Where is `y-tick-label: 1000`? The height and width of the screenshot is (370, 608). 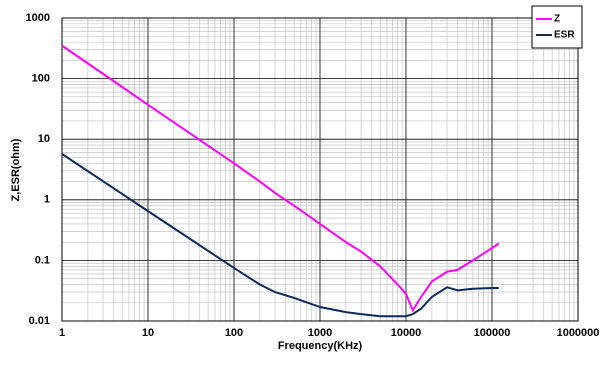 y-tick-label: 1000 is located at coordinates (38, 18).